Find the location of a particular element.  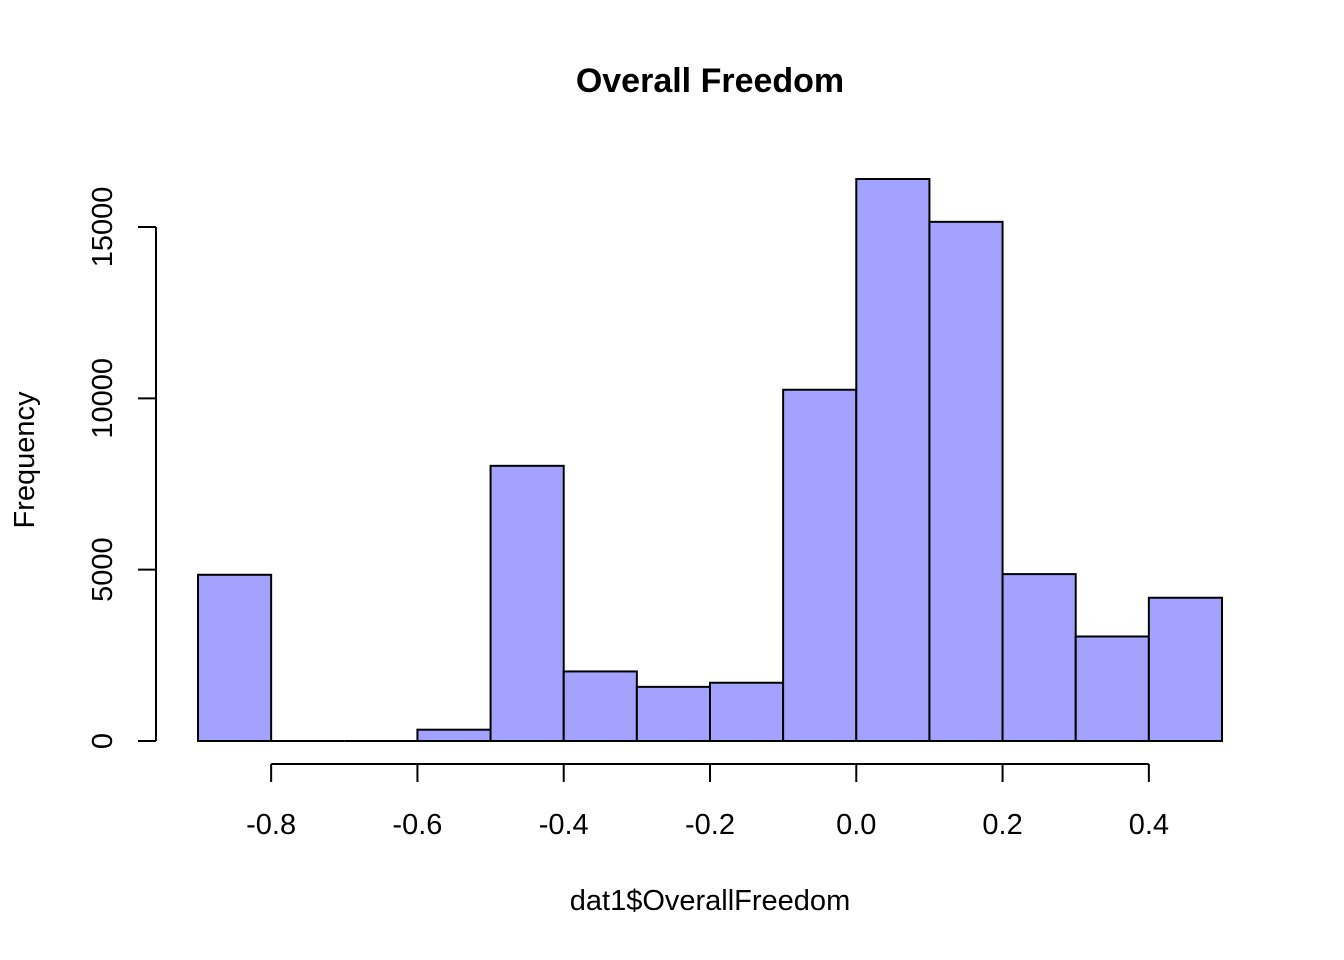

x-tick-label: -0.2 is located at coordinates (710, 825).